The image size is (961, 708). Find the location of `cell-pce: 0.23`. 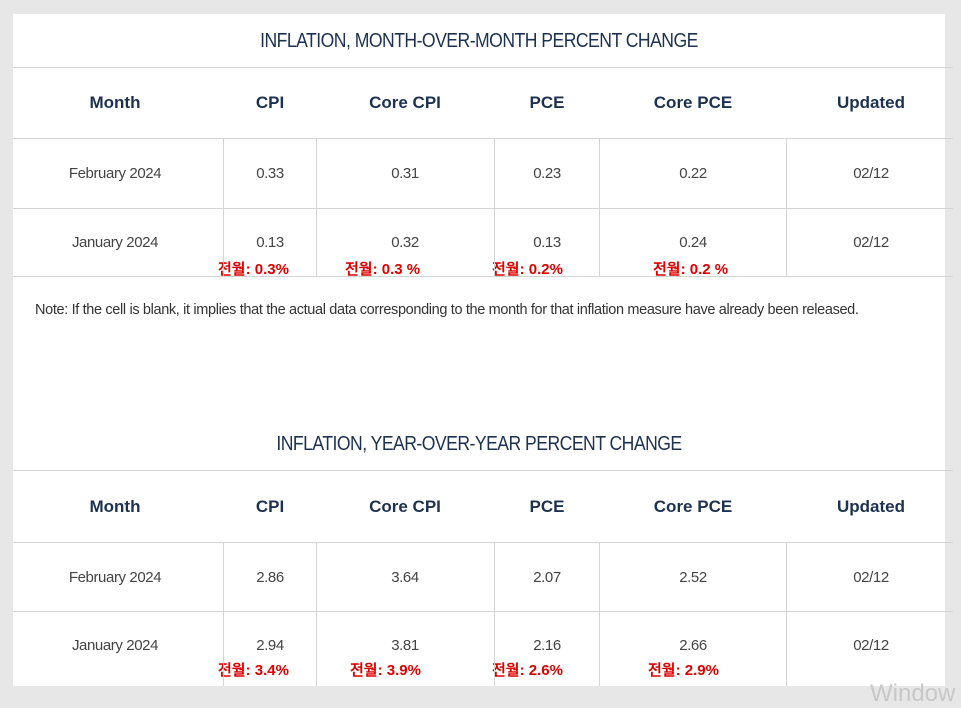

cell-pce: 0.23 is located at coordinates (547, 173).